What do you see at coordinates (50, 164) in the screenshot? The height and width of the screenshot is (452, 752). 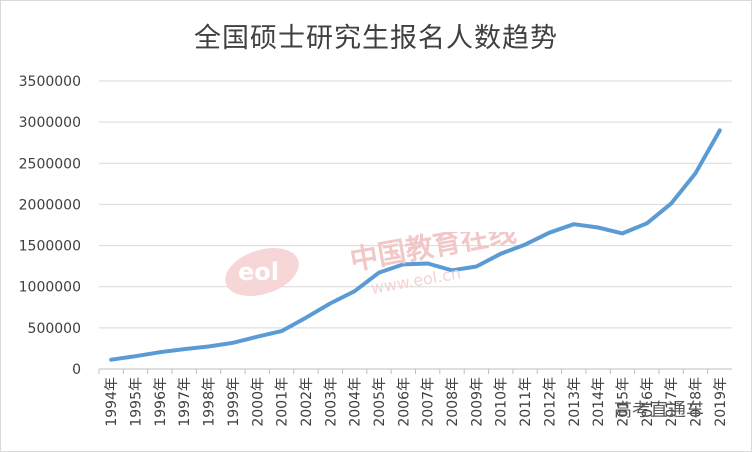 I see `y-tick-label: 2500000` at bounding box center [50, 164].